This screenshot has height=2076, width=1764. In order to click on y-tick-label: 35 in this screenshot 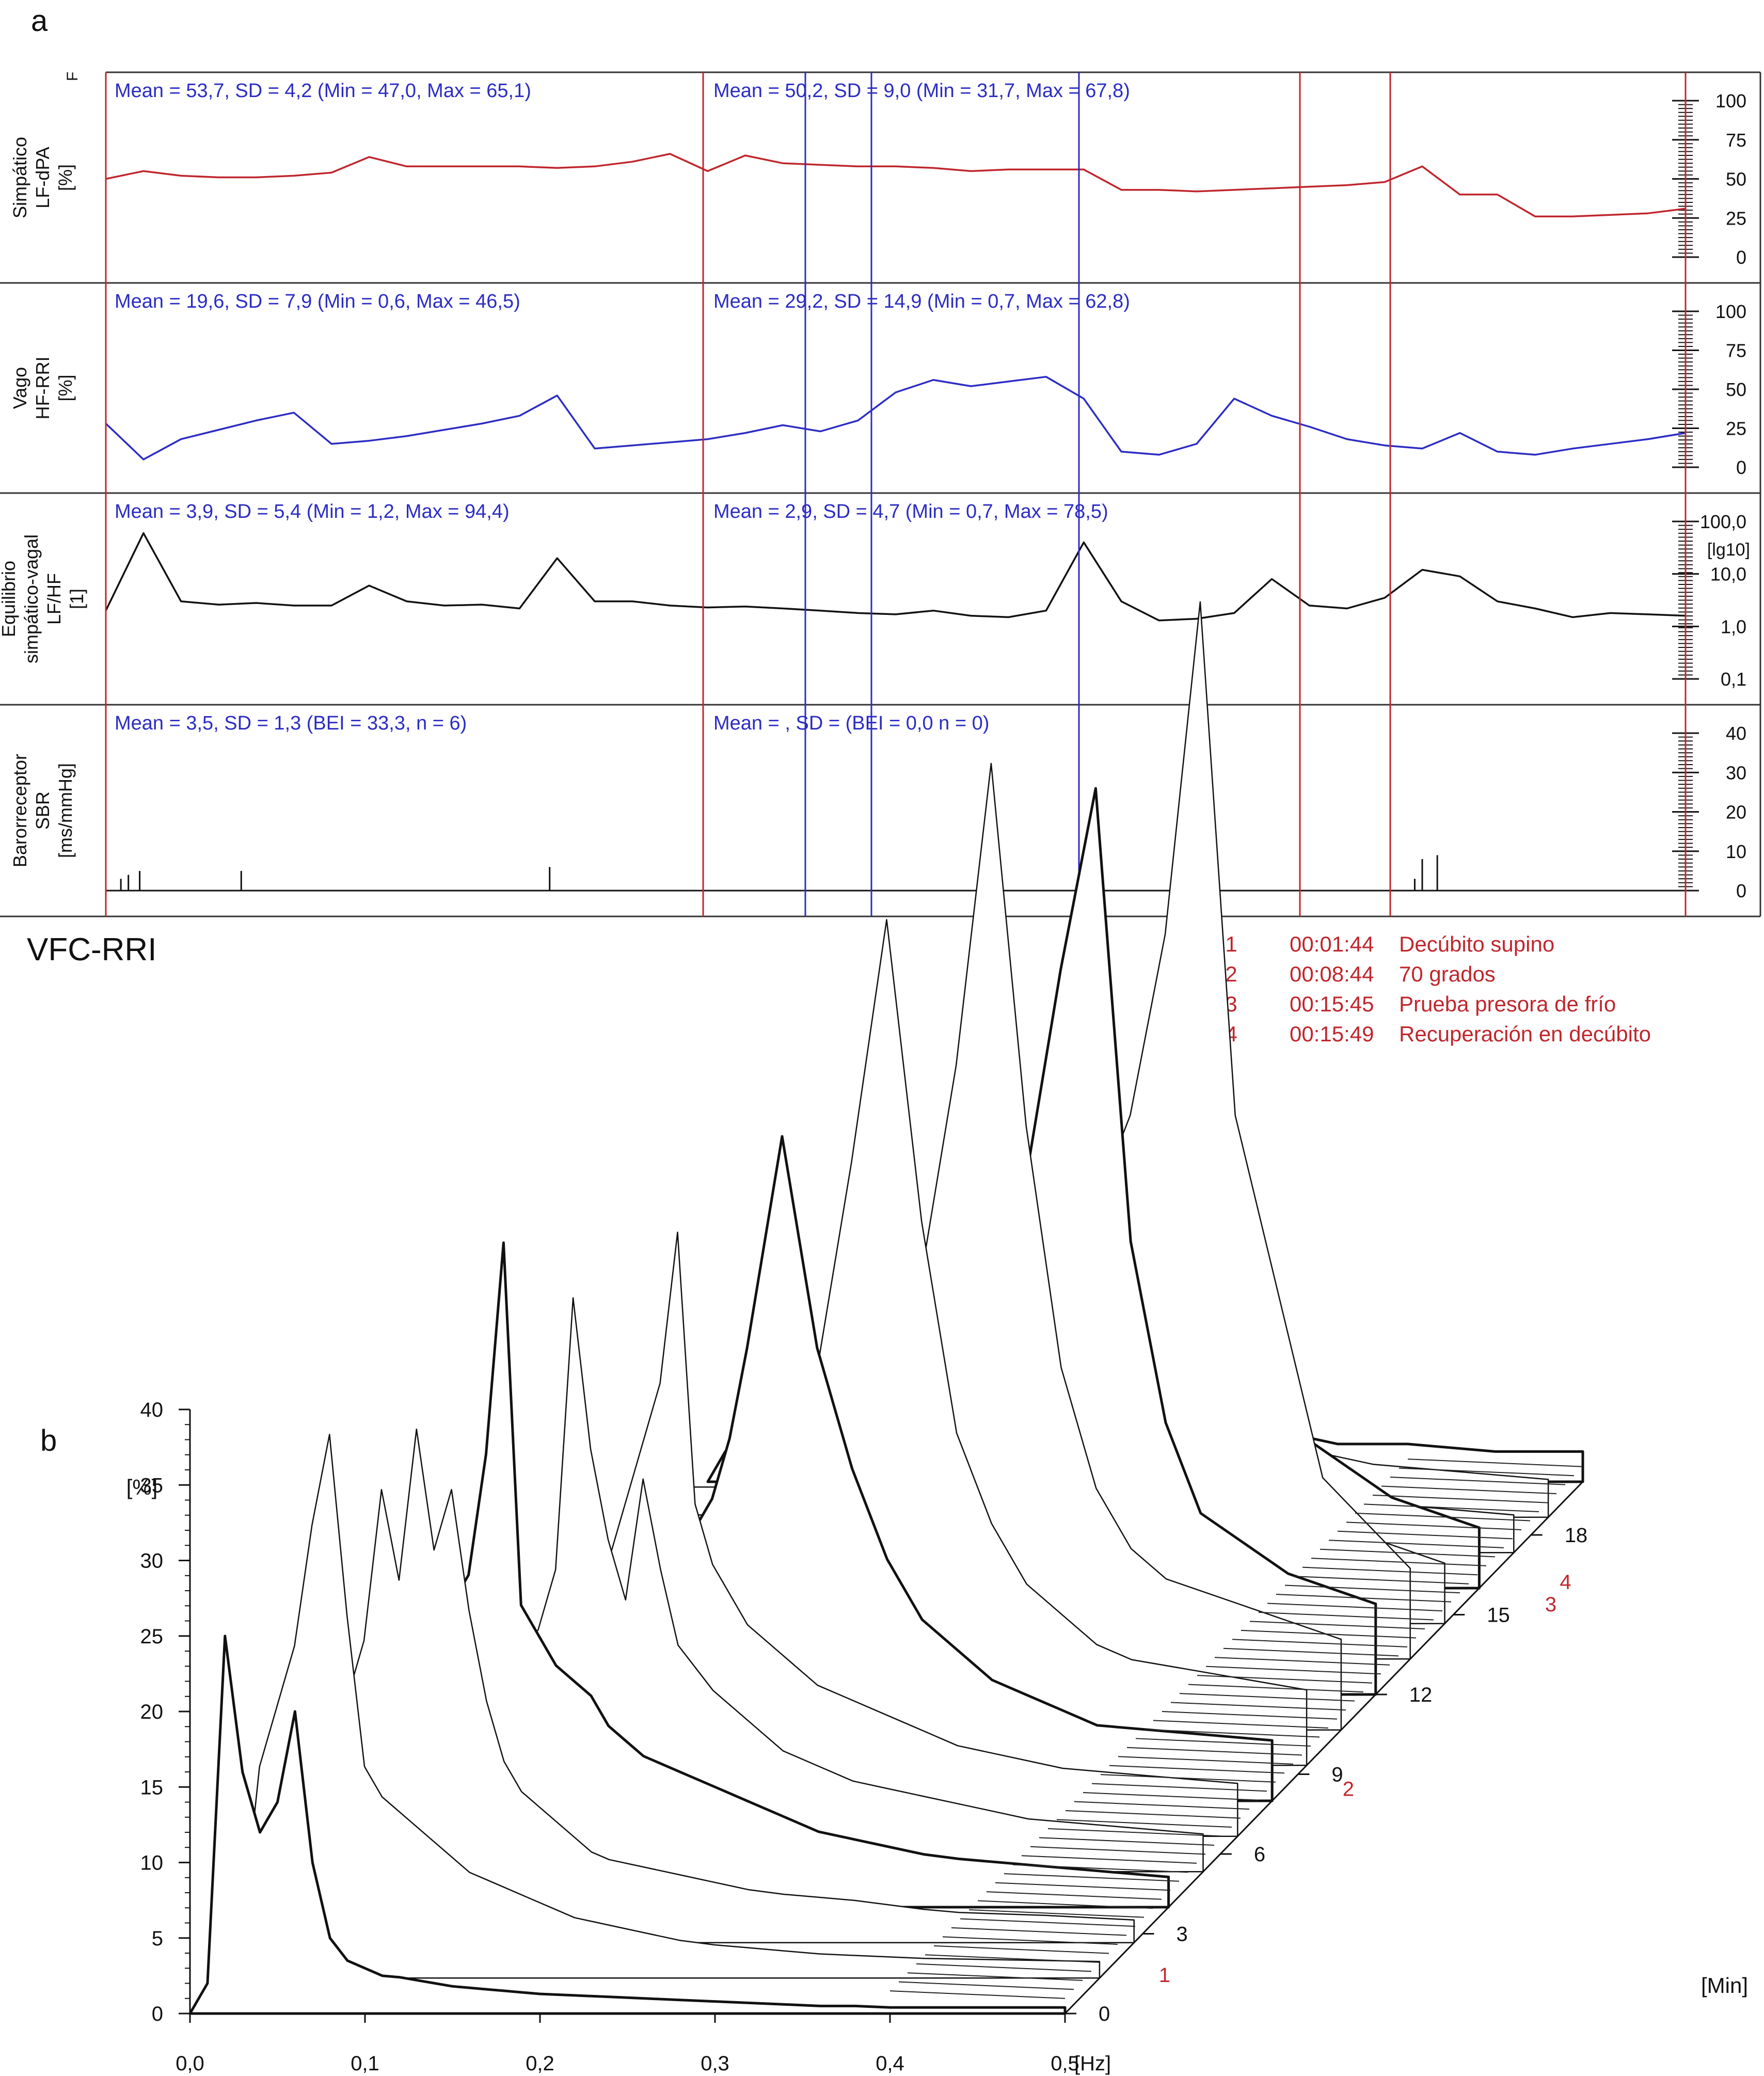, I will do `click(152, 1485)`.